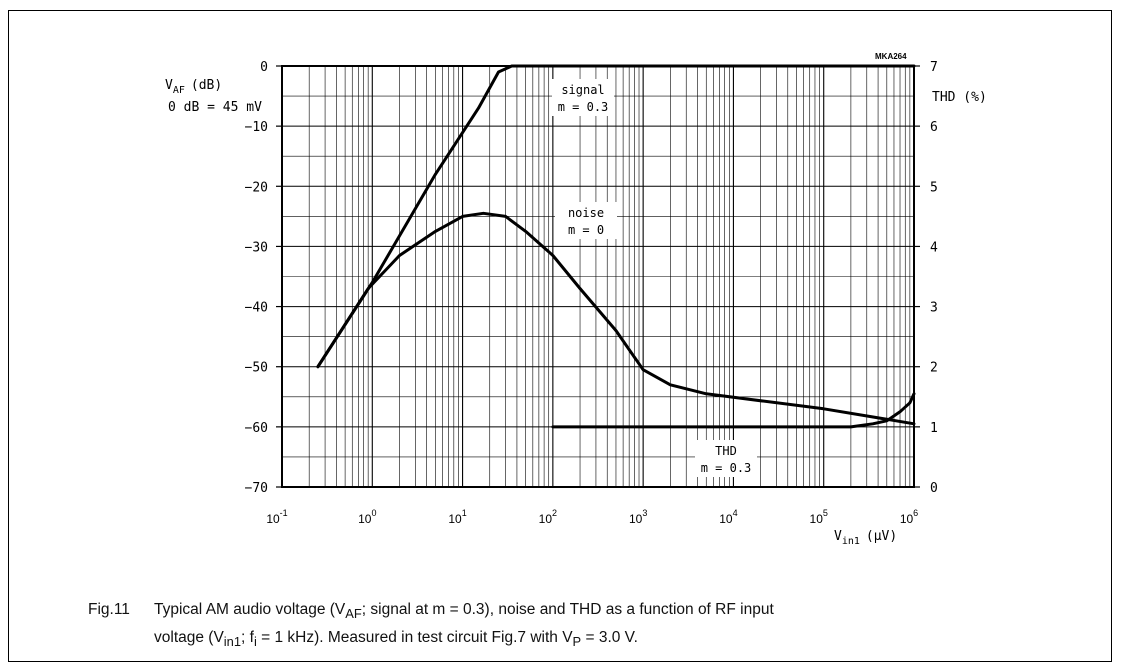 This screenshot has height=669, width=1123. Describe the element at coordinates (959, 97) in the screenshot. I see `y-right-label: THD (%)` at that location.